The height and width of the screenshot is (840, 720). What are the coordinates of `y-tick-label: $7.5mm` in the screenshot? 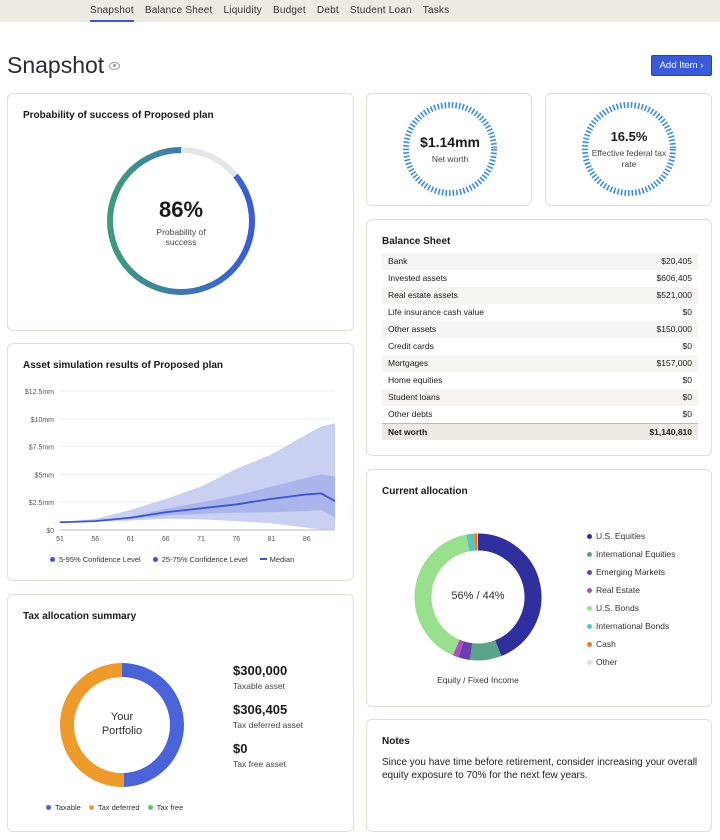 It's located at (41, 448).